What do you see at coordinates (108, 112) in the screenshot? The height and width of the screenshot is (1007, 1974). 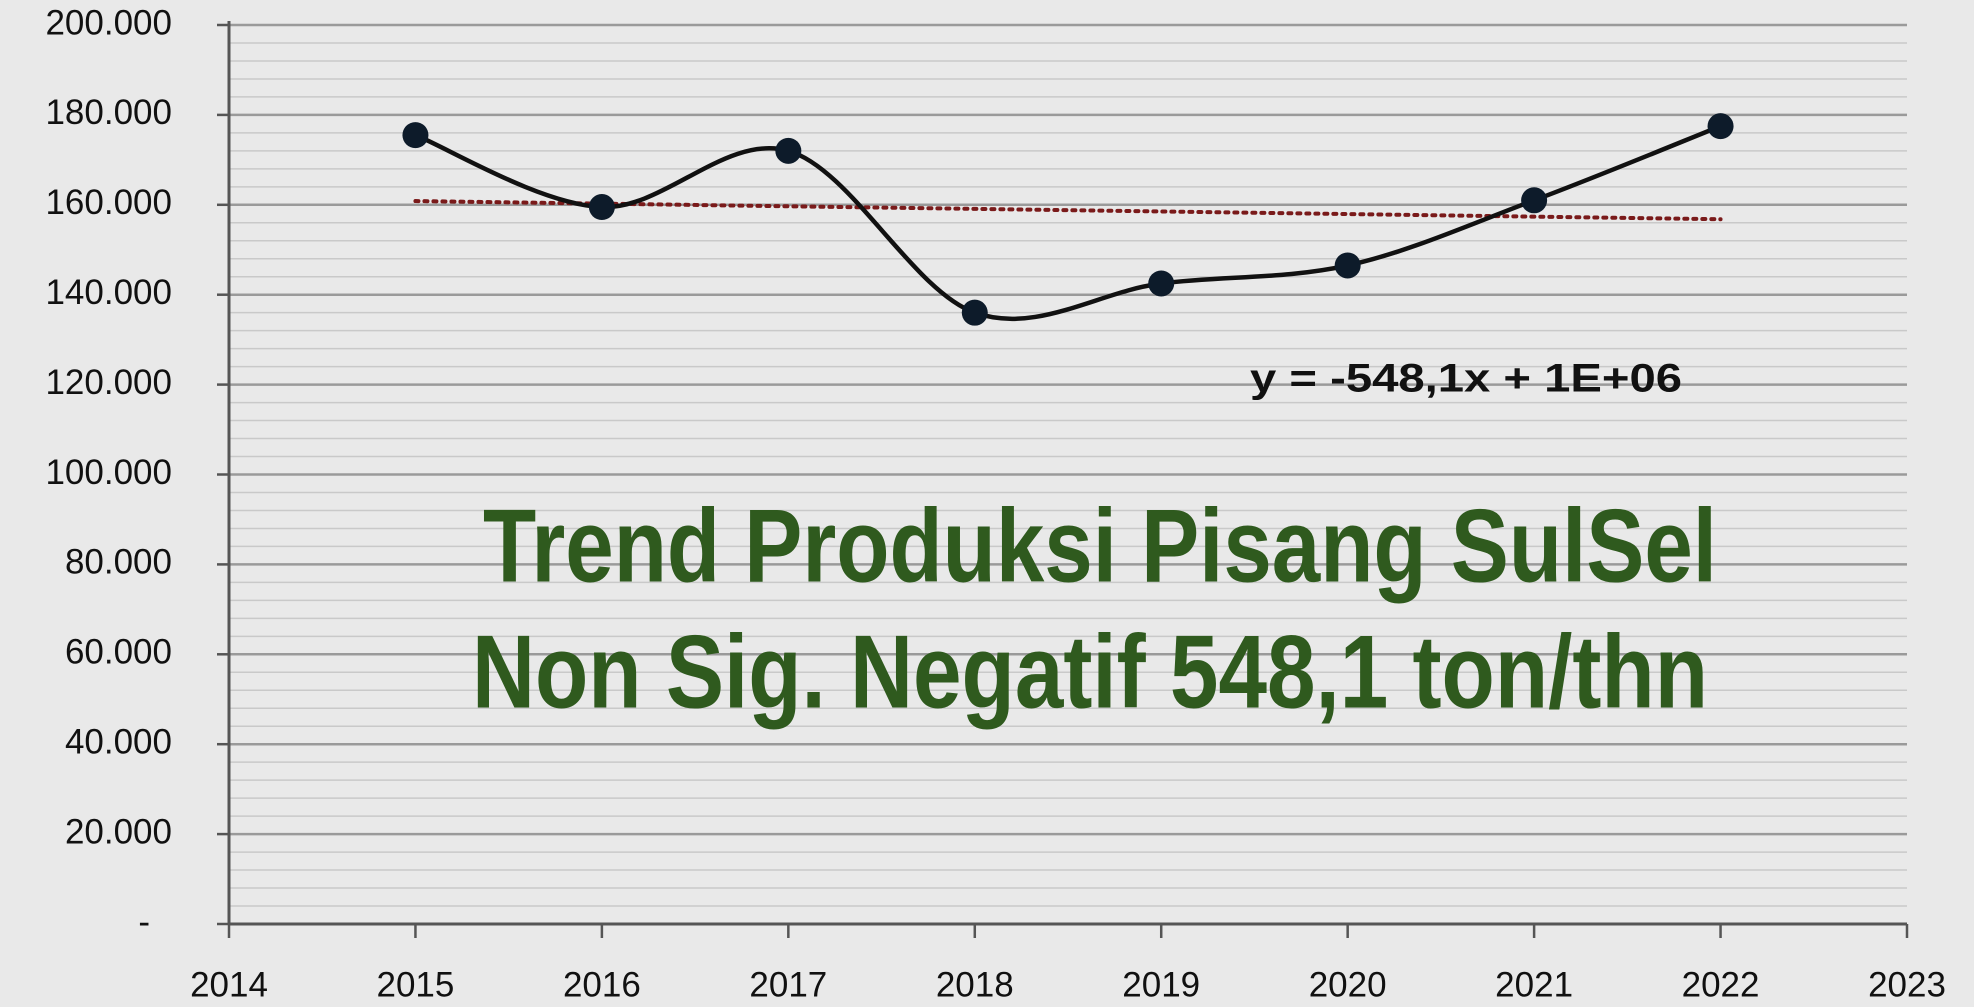 I see `y-tick-label: 180.000` at bounding box center [108, 112].